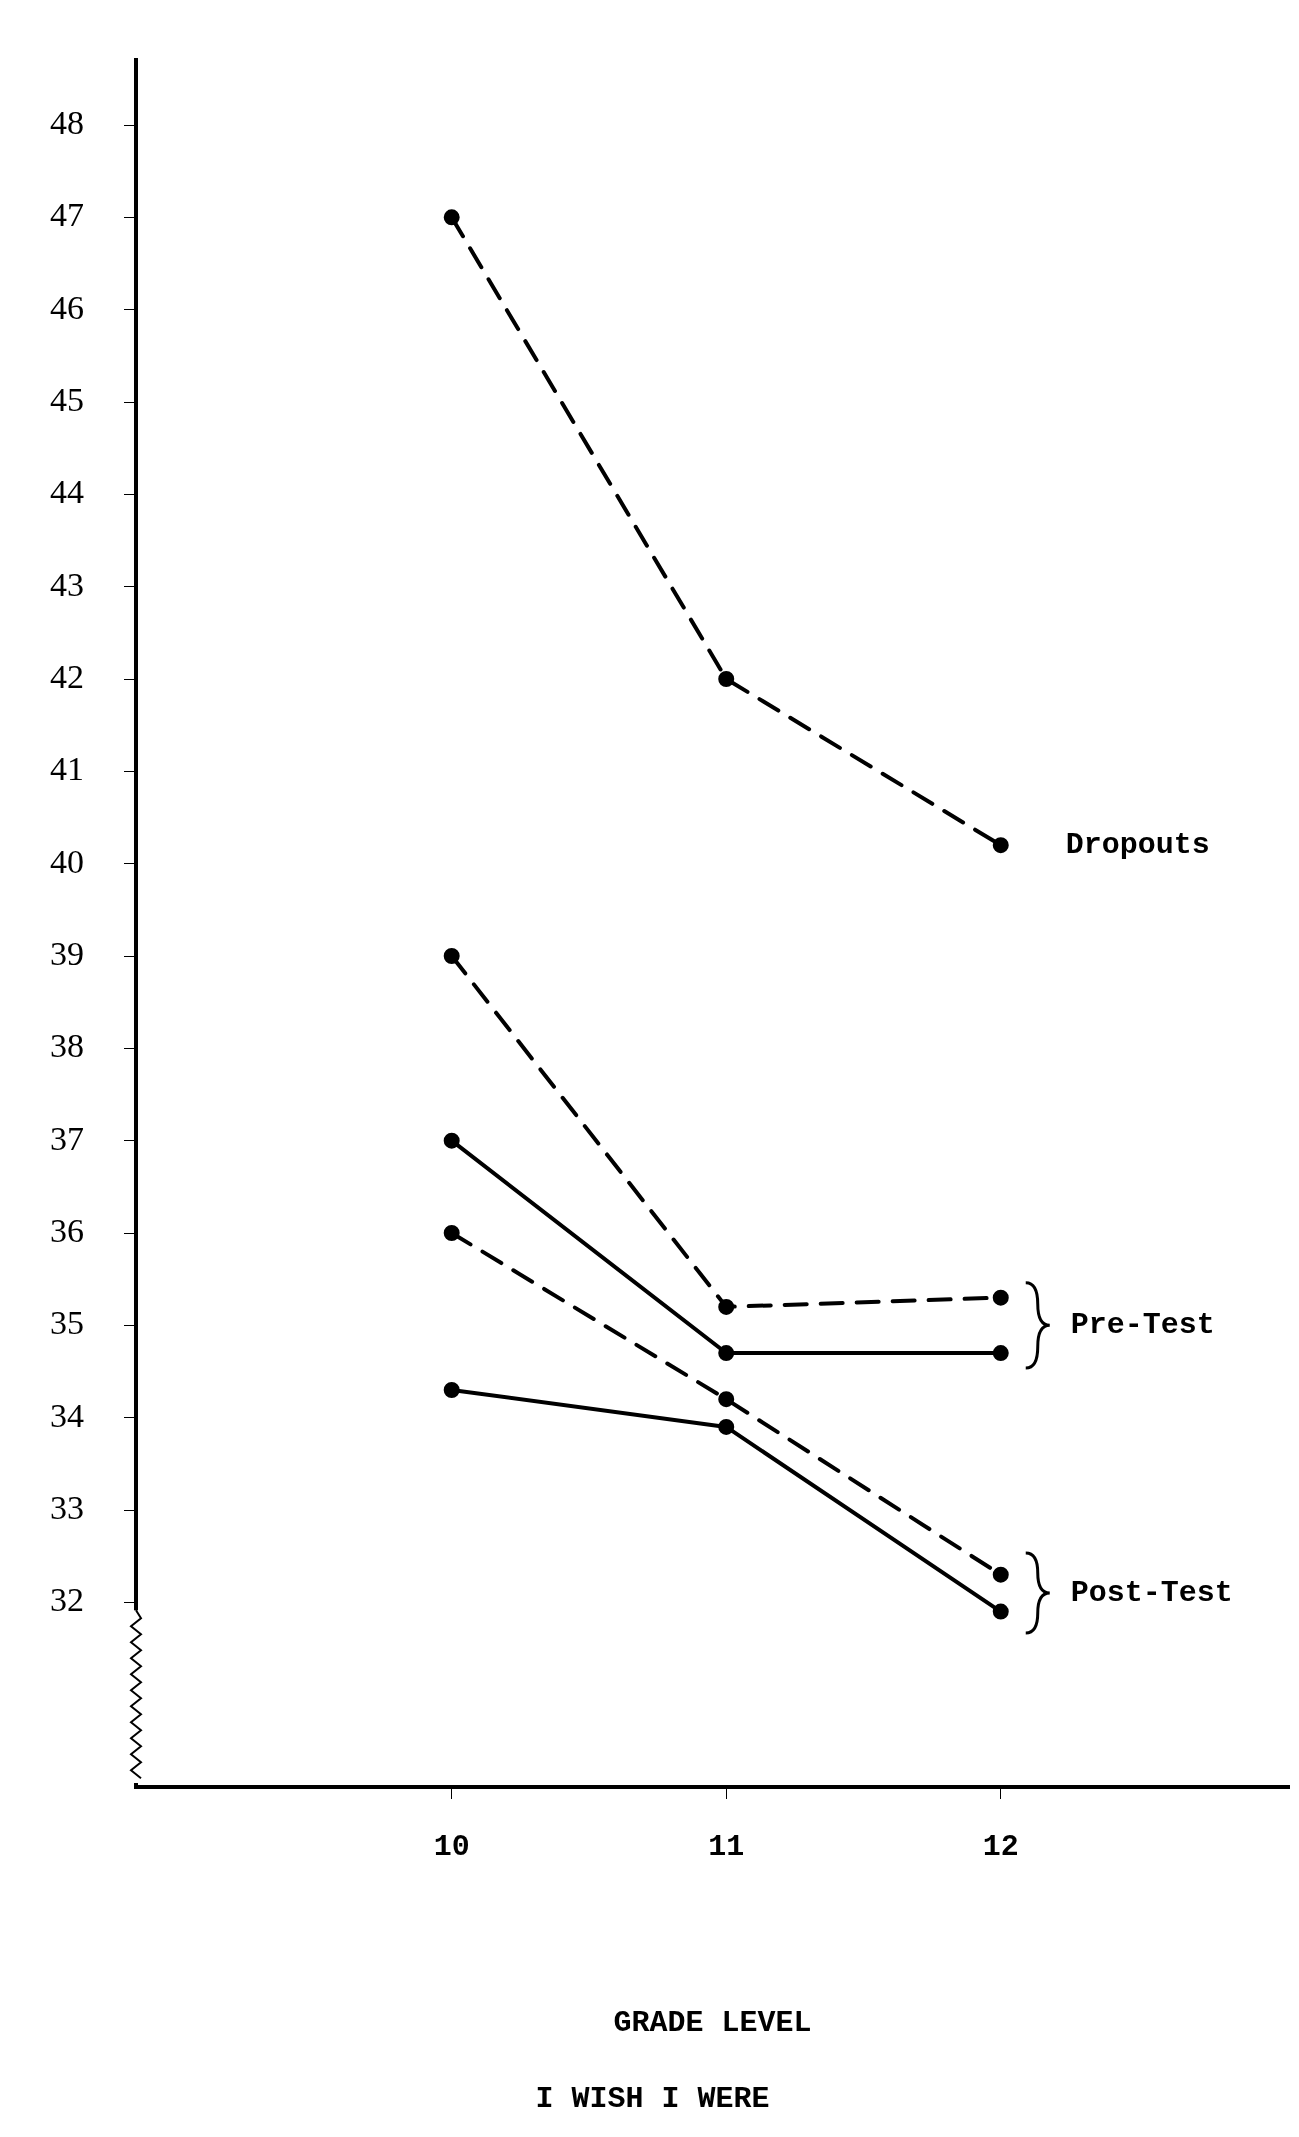 This screenshot has height=2137, width=1299. I want to click on y-tick-label: 32, so click(67, 1600).